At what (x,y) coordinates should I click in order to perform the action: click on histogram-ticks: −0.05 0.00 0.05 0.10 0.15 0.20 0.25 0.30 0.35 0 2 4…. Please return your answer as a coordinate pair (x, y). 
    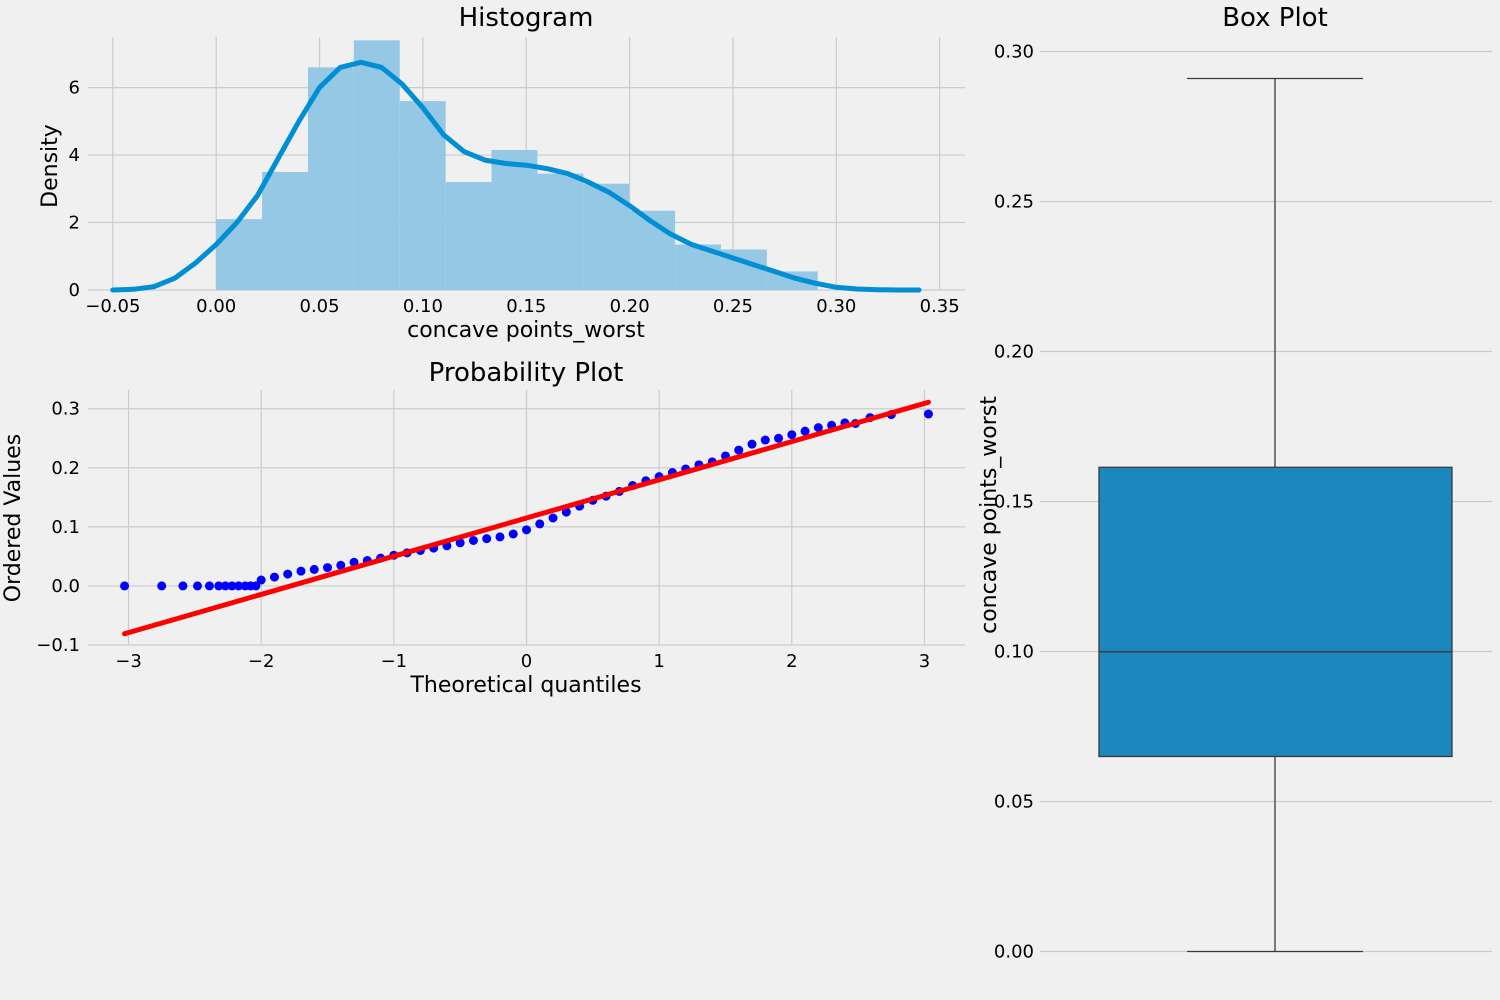
    Looking at the image, I should click on (514, 197).